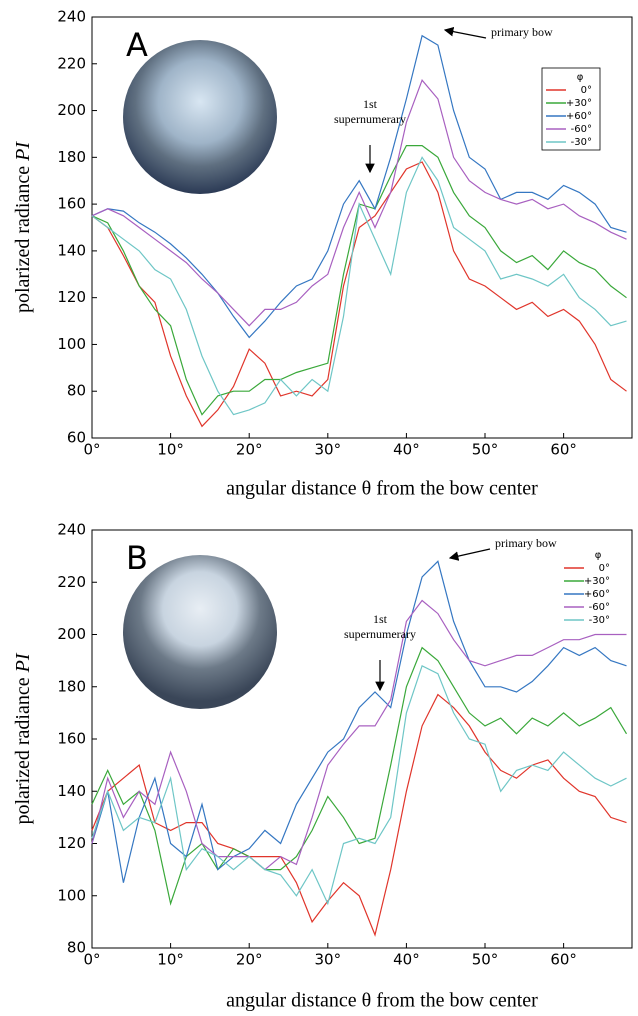  Describe the element at coordinates (137, 45) in the screenshot. I see `panel-label: A` at that location.